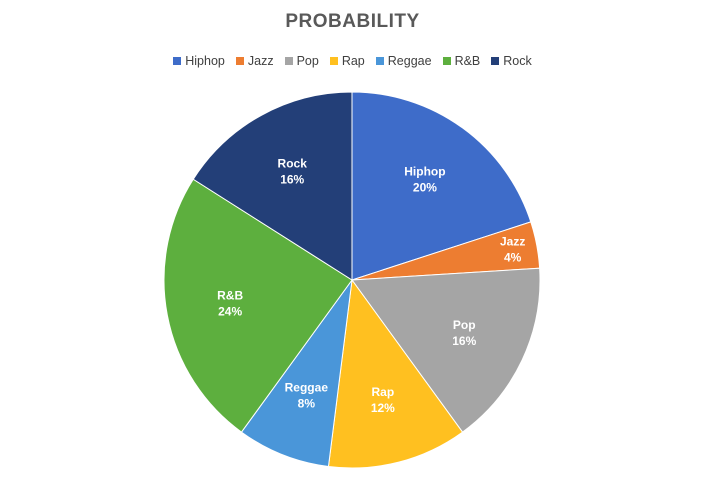 This screenshot has width=705, height=484. I want to click on legend-item: Jazz, so click(254, 61).